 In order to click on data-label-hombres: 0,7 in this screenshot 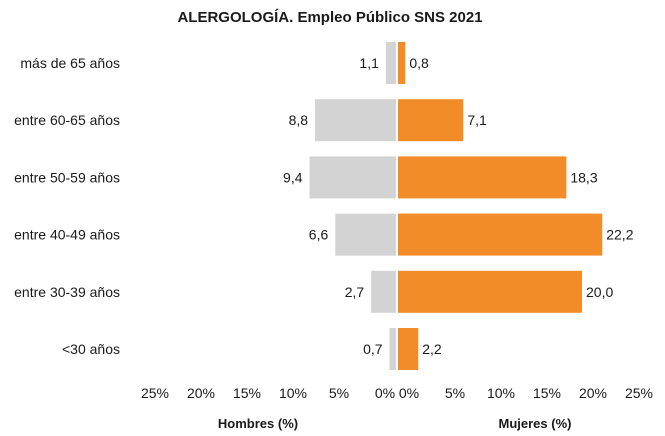, I will do `click(373, 349)`.